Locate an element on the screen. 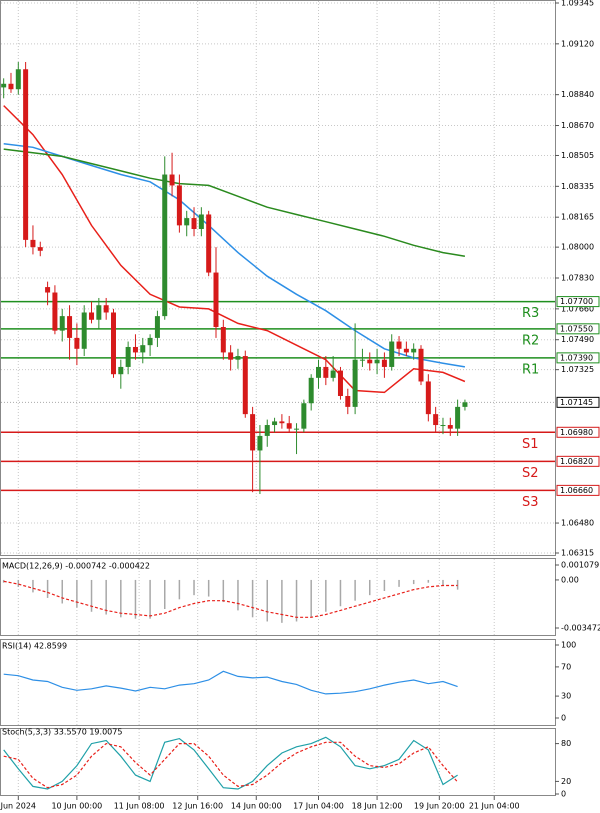  y-tick-label: 1.09345 is located at coordinates (577, 4).